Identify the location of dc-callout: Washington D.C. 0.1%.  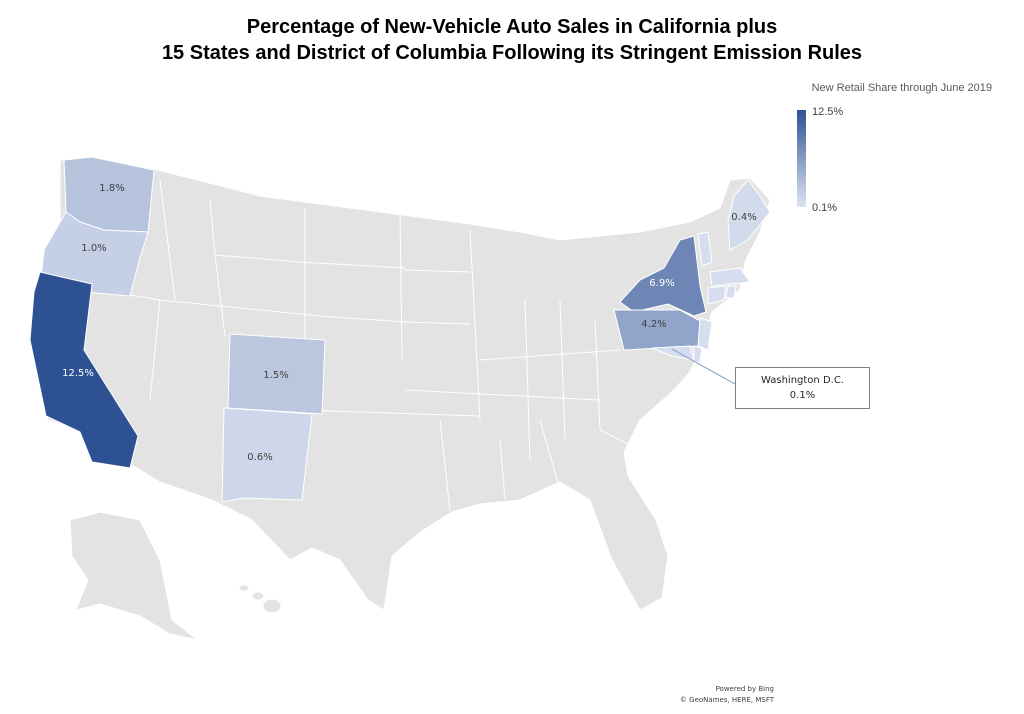
(802, 388).